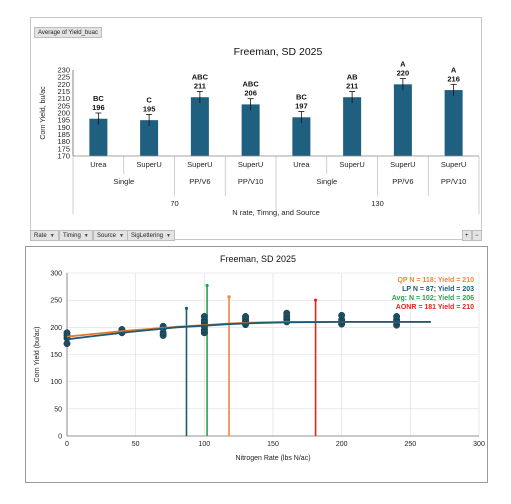 The image size is (511, 504). What do you see at coordinates (72, 236) in the screenshot?
I see `filter-button-label: Timing` at bounding box center [72, 236].